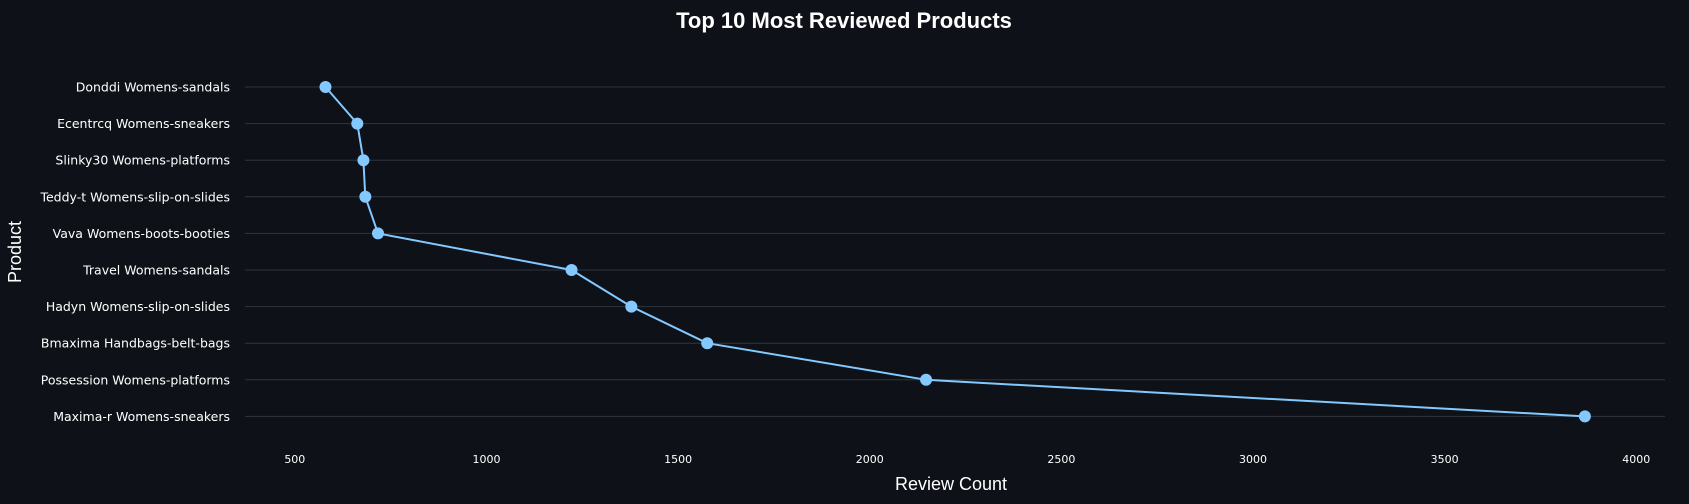  I want to click on y-tick-label: Bmaxima Handbags-belt-bags, so click(135, 343).